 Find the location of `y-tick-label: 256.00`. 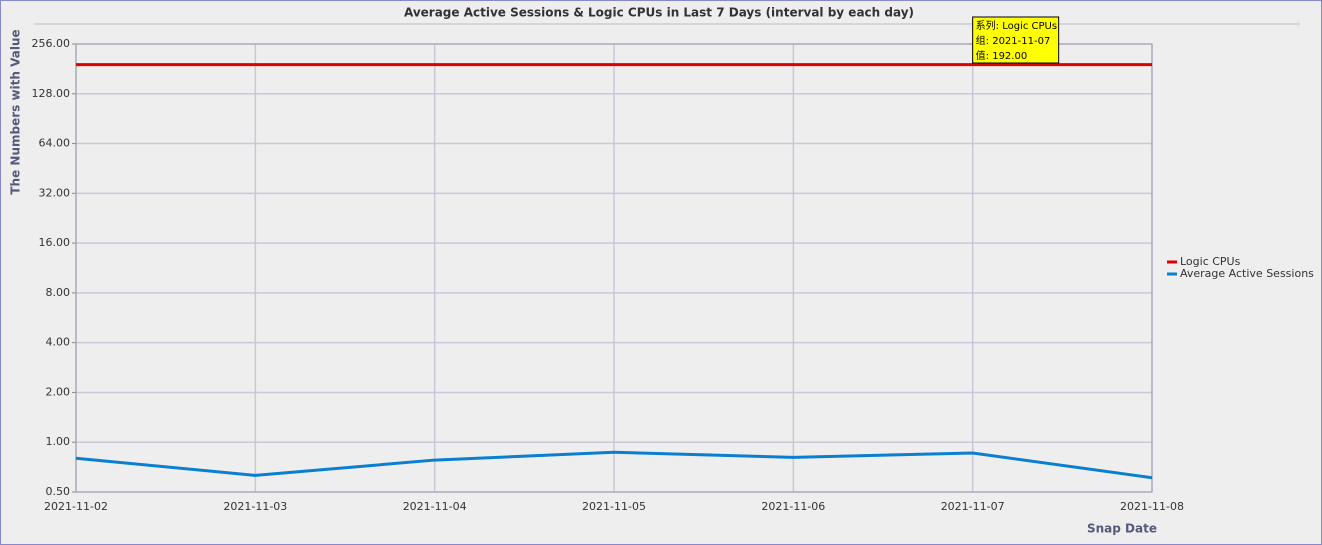

y-tick-label: 256.00 is located at coordinates (51, 43).